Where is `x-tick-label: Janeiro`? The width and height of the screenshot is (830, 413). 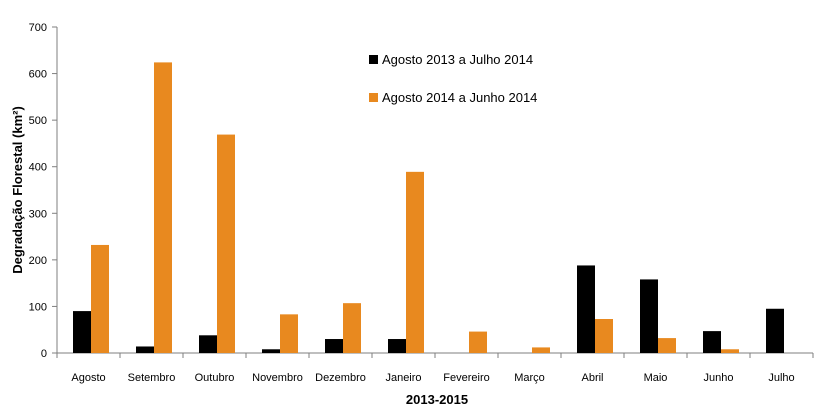
x-tick-label: Janeiro is located at coordinates (403, 378).